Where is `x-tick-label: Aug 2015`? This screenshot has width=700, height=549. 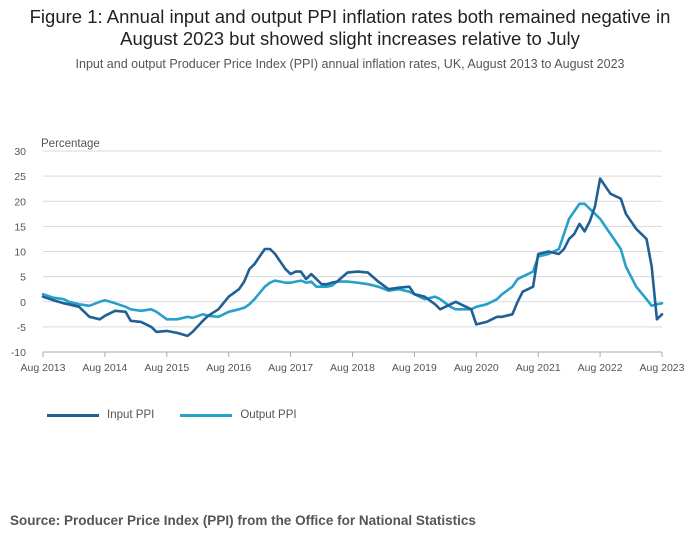
x-tick-label: Aug 2015 is located at coordinates (166, 368).